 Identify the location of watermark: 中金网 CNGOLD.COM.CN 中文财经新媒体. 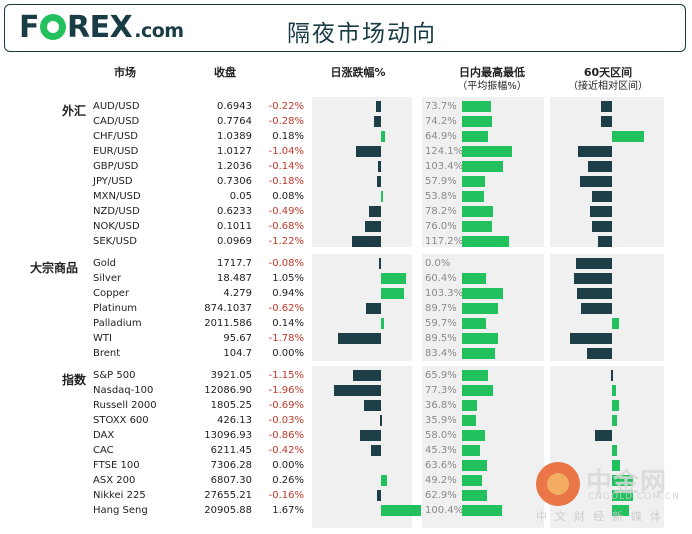
(607, 493).